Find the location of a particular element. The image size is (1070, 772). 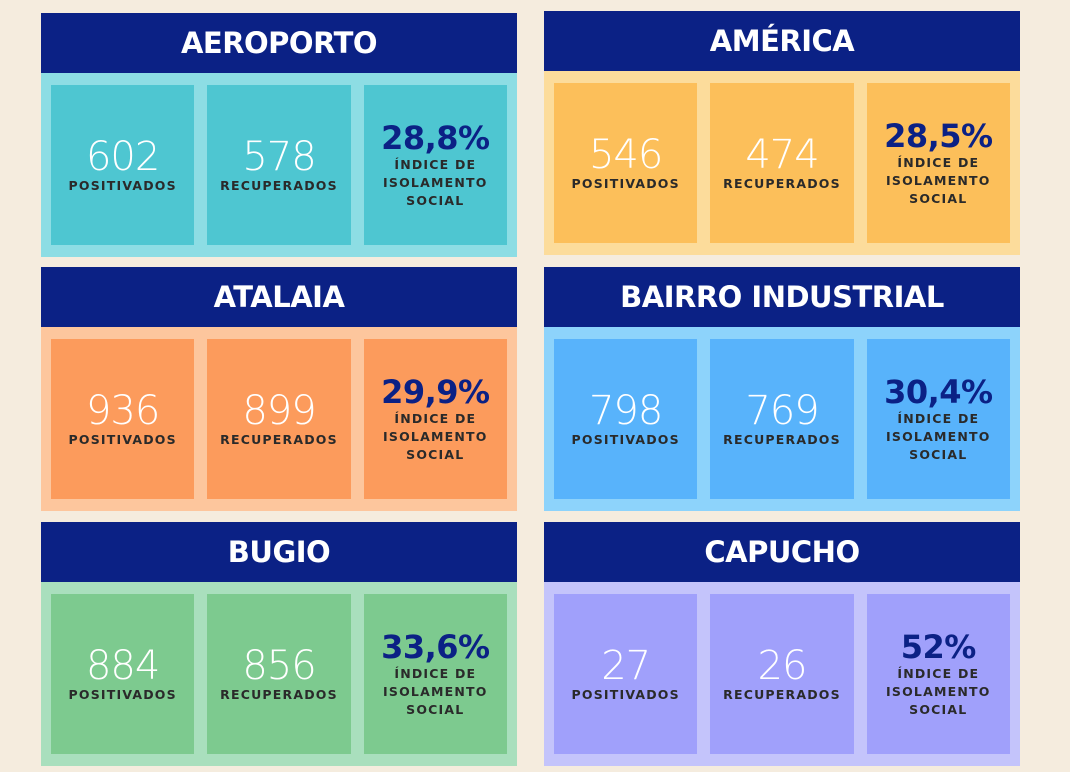

recuperados-value: 899 is located at coordinates (279, 411).